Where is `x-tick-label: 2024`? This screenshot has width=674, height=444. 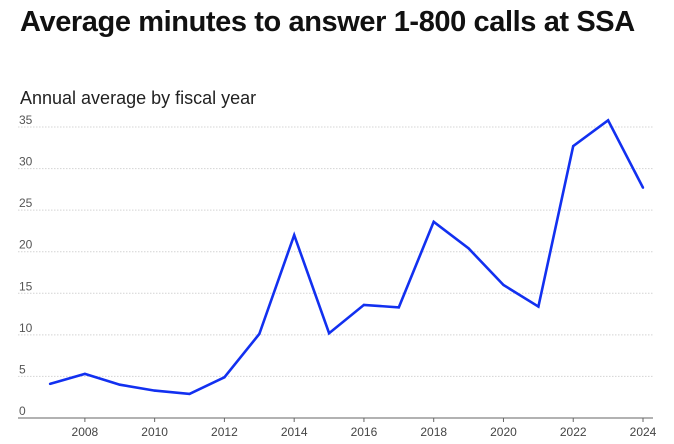 x-tick-label: 2024 is located at coordinates (643, 432).